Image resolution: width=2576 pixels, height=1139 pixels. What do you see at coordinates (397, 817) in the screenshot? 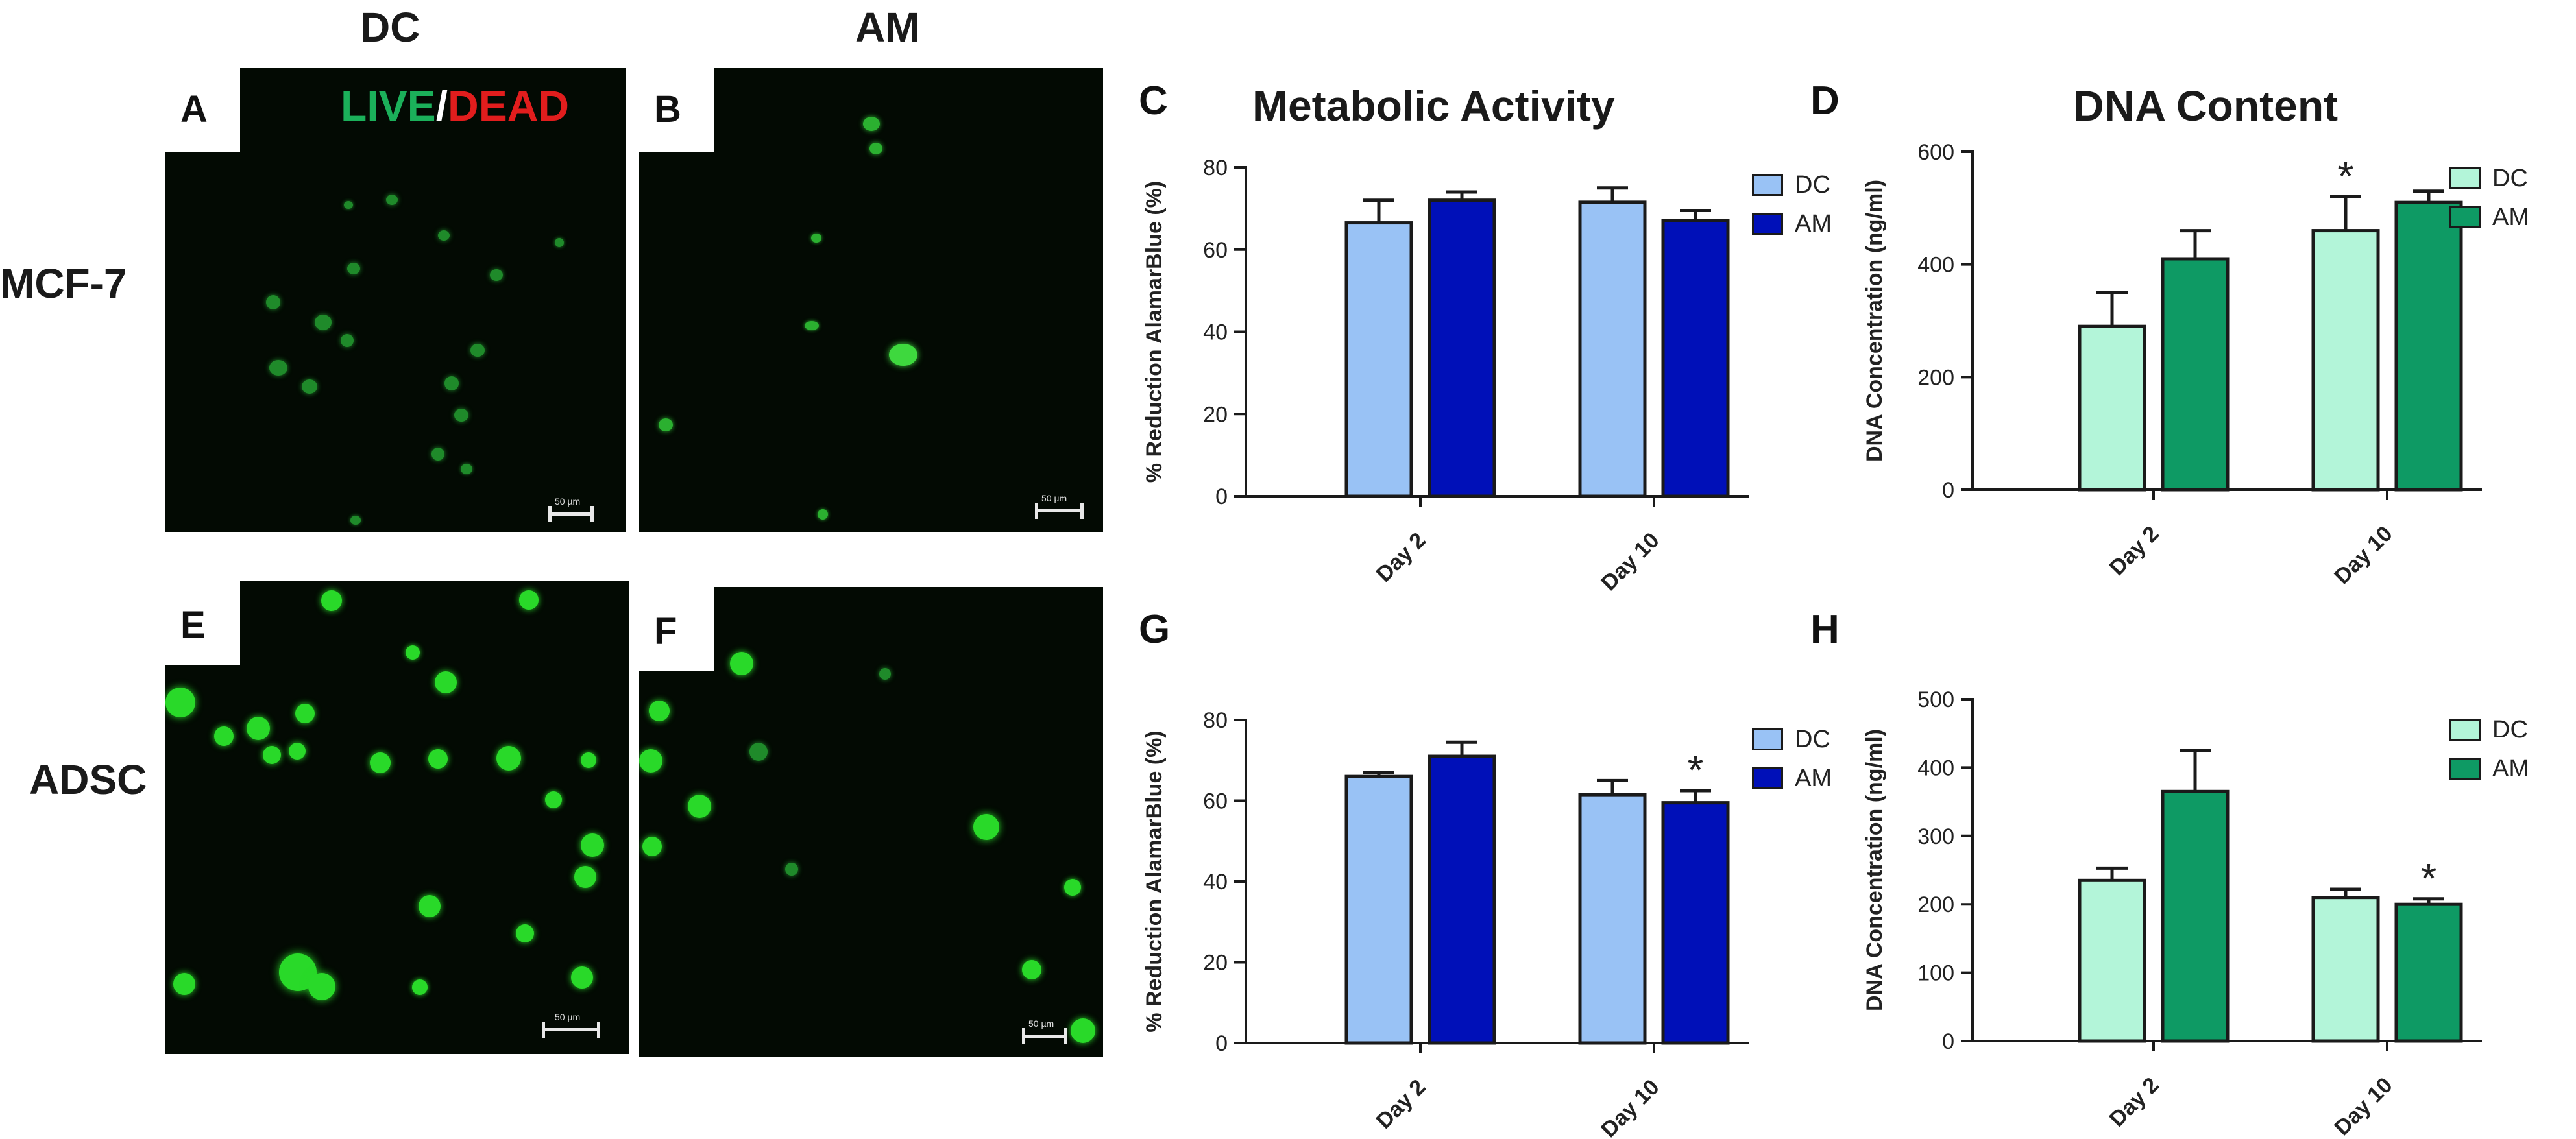
I see `micrograph-adsc-dc: 50 µm` at bounding box center [397, 817].